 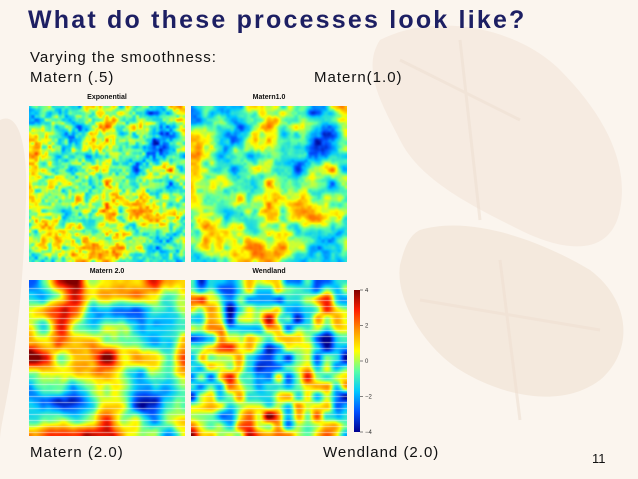 What do you see at coordinates (367, 291) in the screenshot?
I see `colorbar-tick-label: 4` at bounding box center [367, 291].